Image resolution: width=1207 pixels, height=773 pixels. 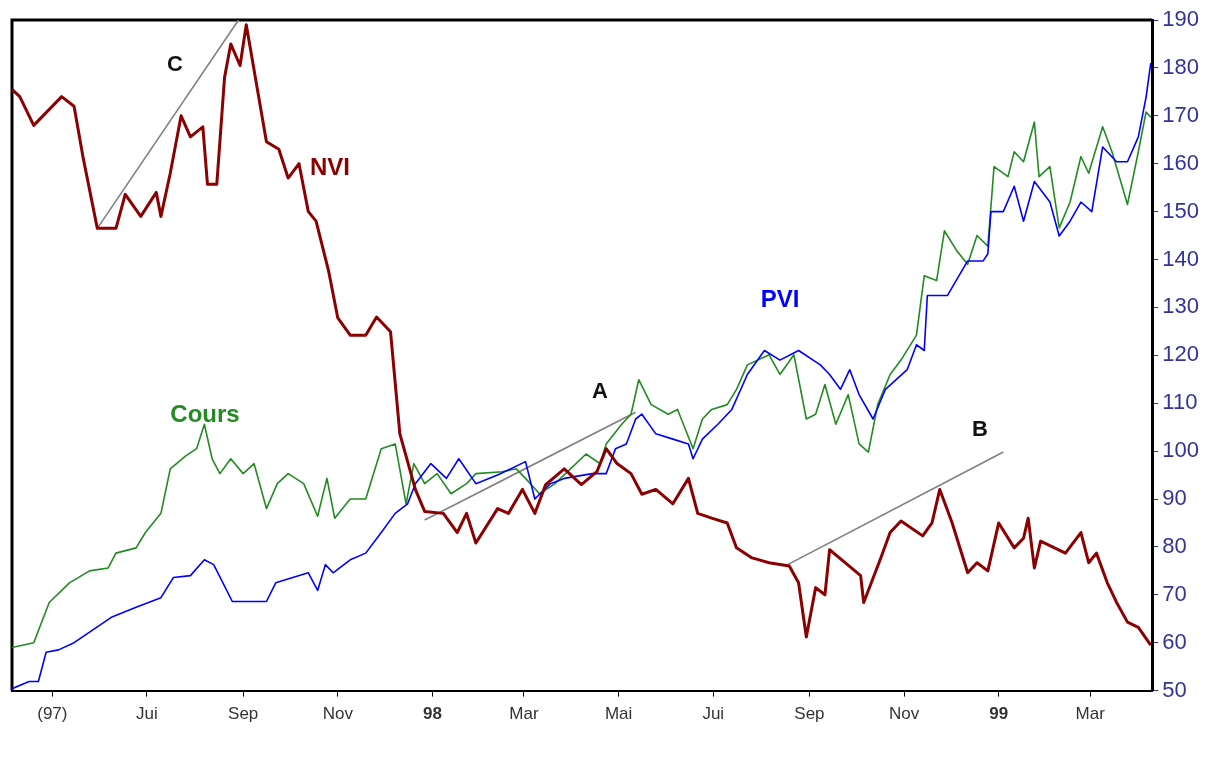 What do you see at coordinates (1174, 641) in the screenshot?
I see `y-tick-label: 60` at bounding box center [1174, 641].